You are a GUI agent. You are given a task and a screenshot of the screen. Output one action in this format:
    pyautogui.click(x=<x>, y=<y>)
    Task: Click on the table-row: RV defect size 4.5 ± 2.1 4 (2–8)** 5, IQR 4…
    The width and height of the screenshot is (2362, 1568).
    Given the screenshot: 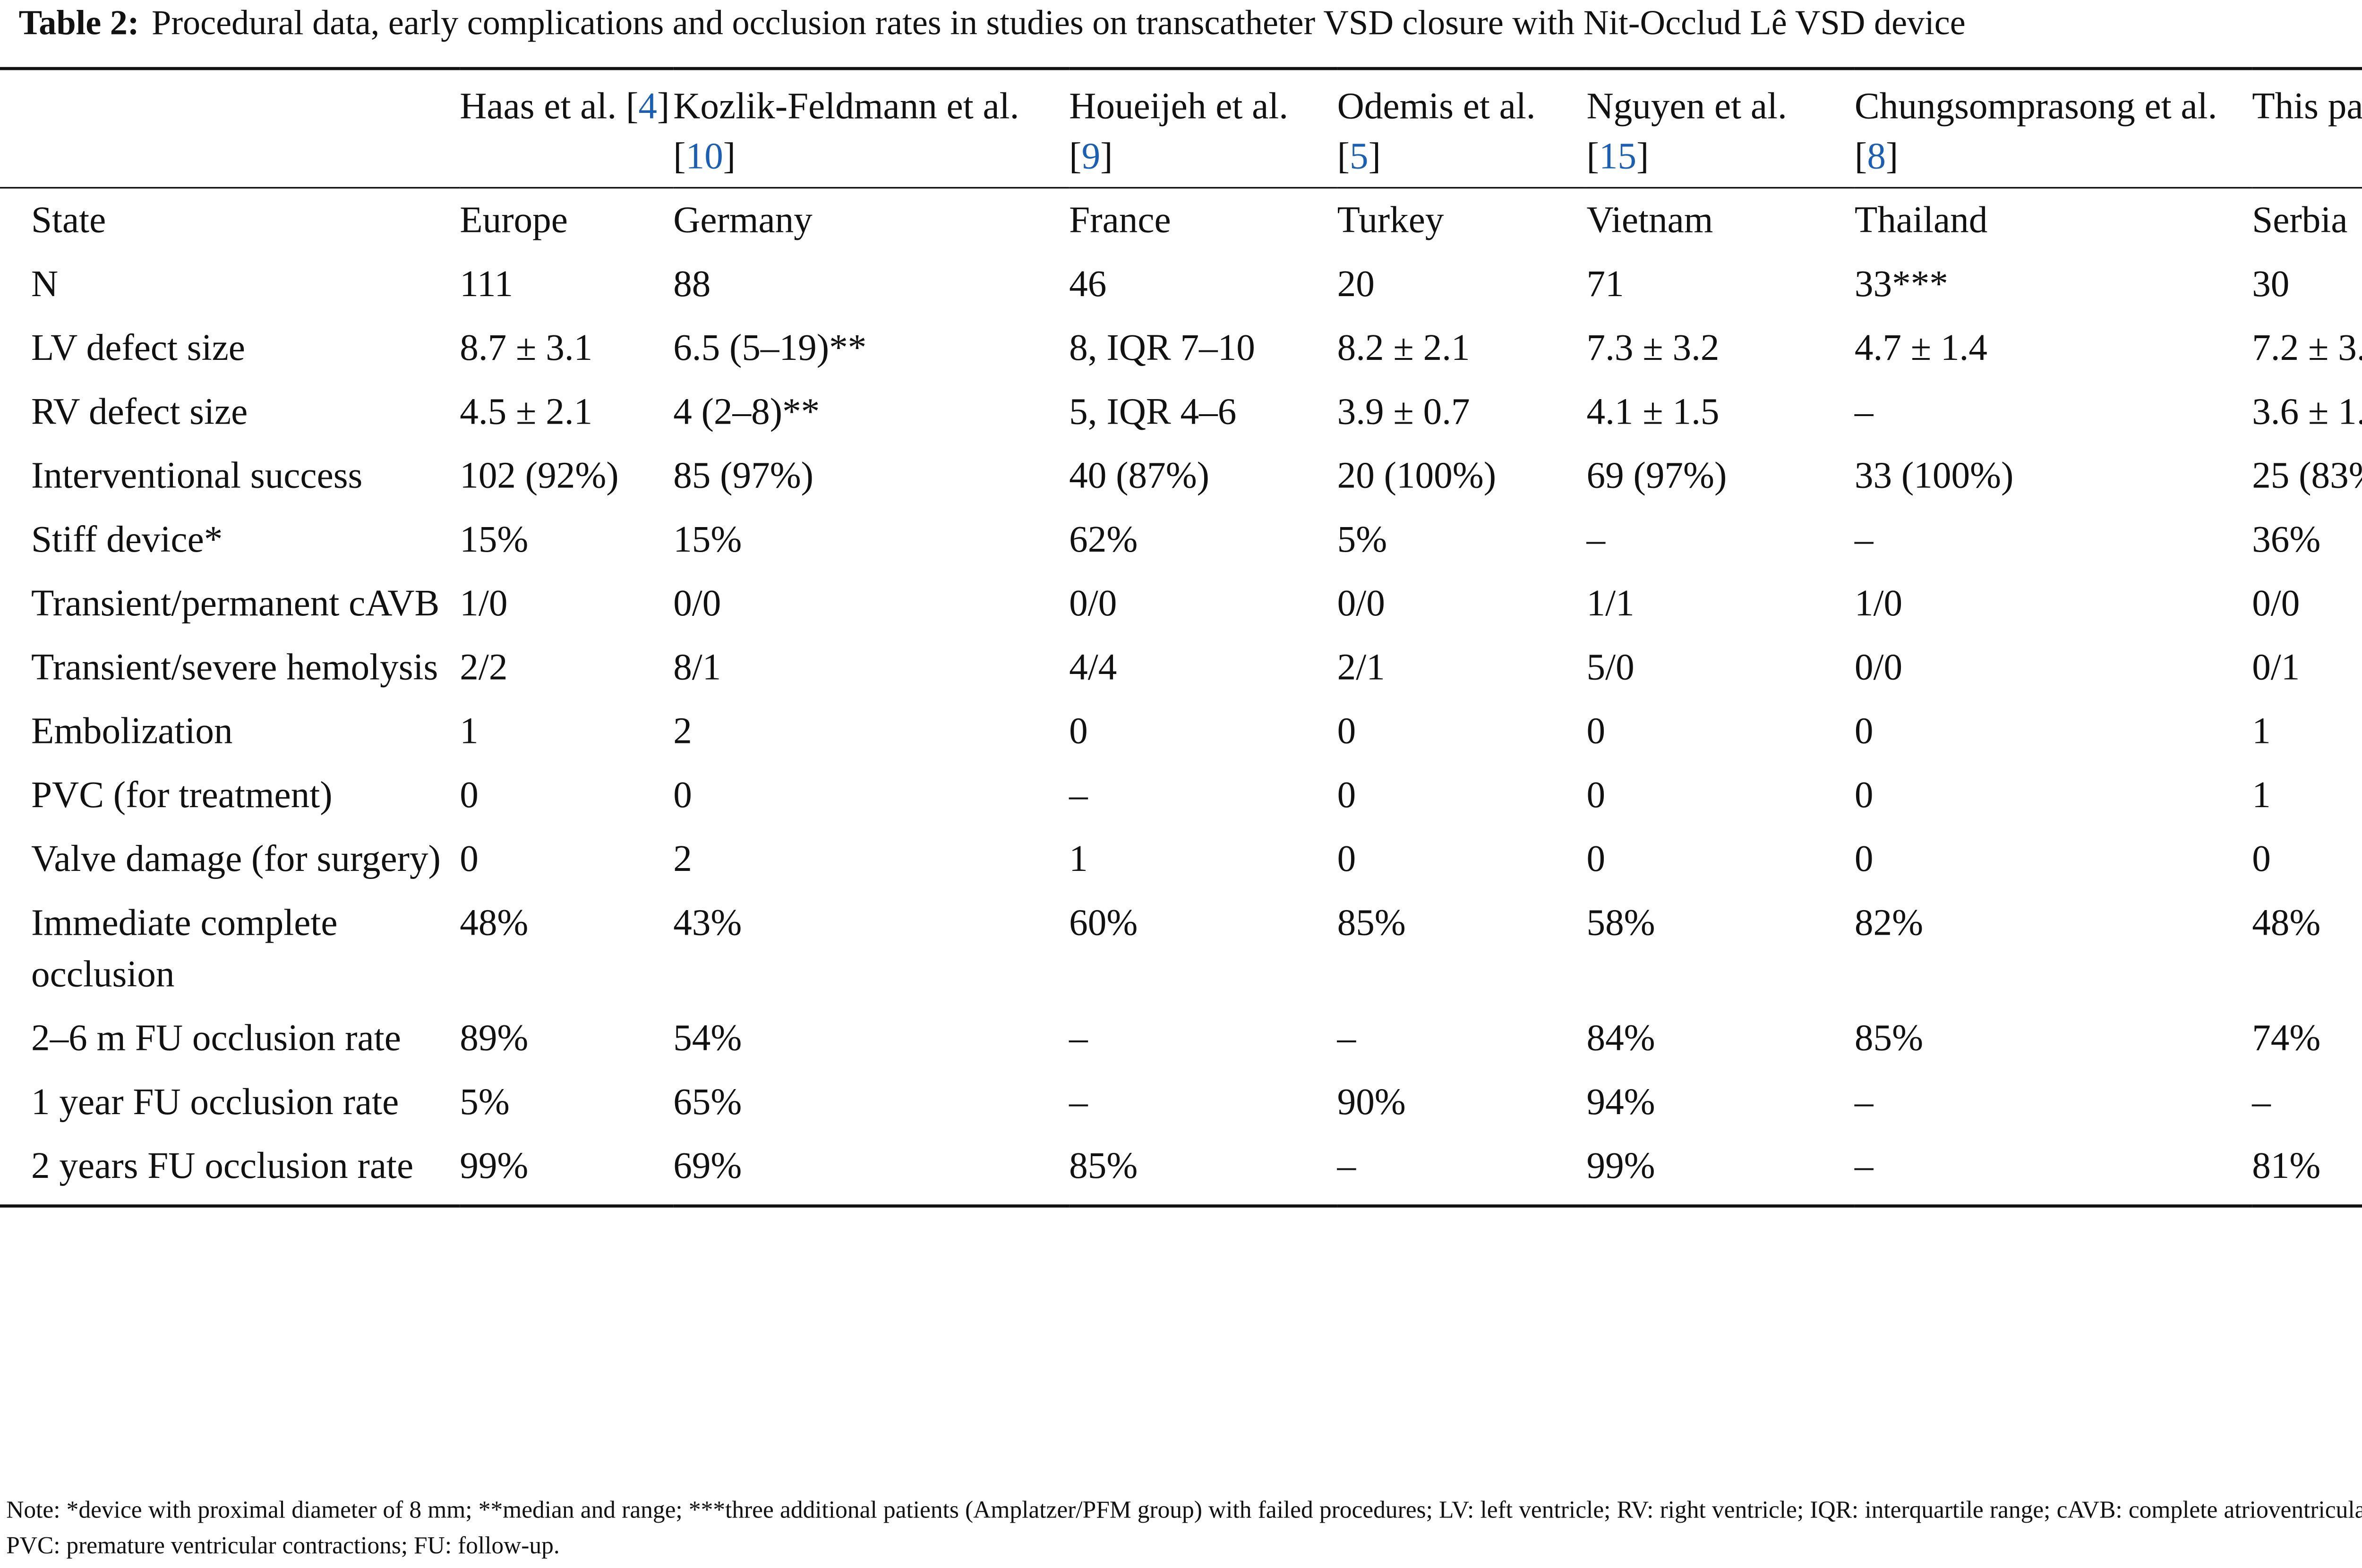 What is the action you would take?
    pyautogui.click(x=1181, y=418)
    